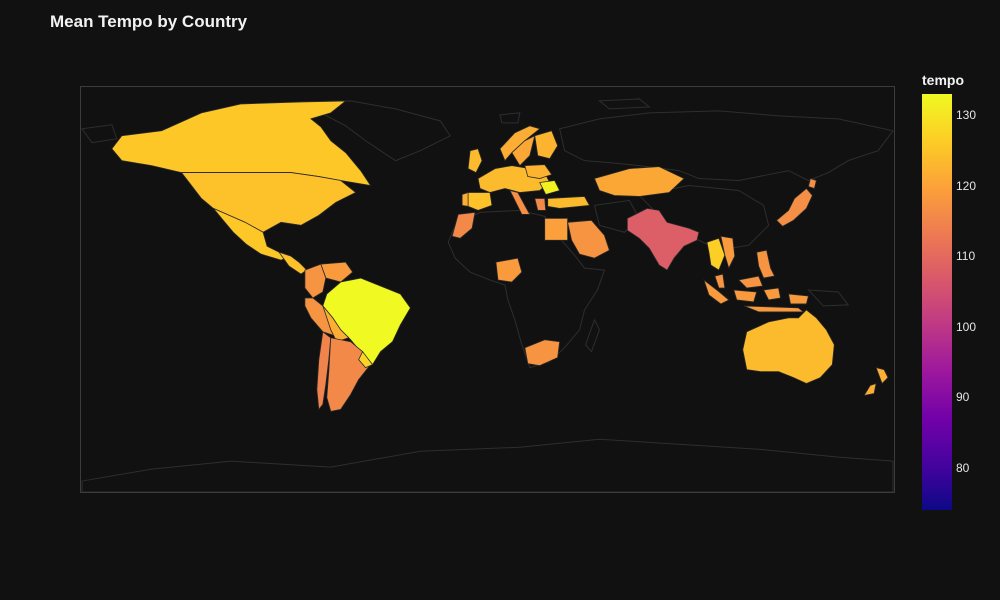 Image resolution: width=1000 pixels, height=600 pixels. Describe the element at coordinates (966, 115) in the screenshot. I see `colorbar-tick: 130` at that location.